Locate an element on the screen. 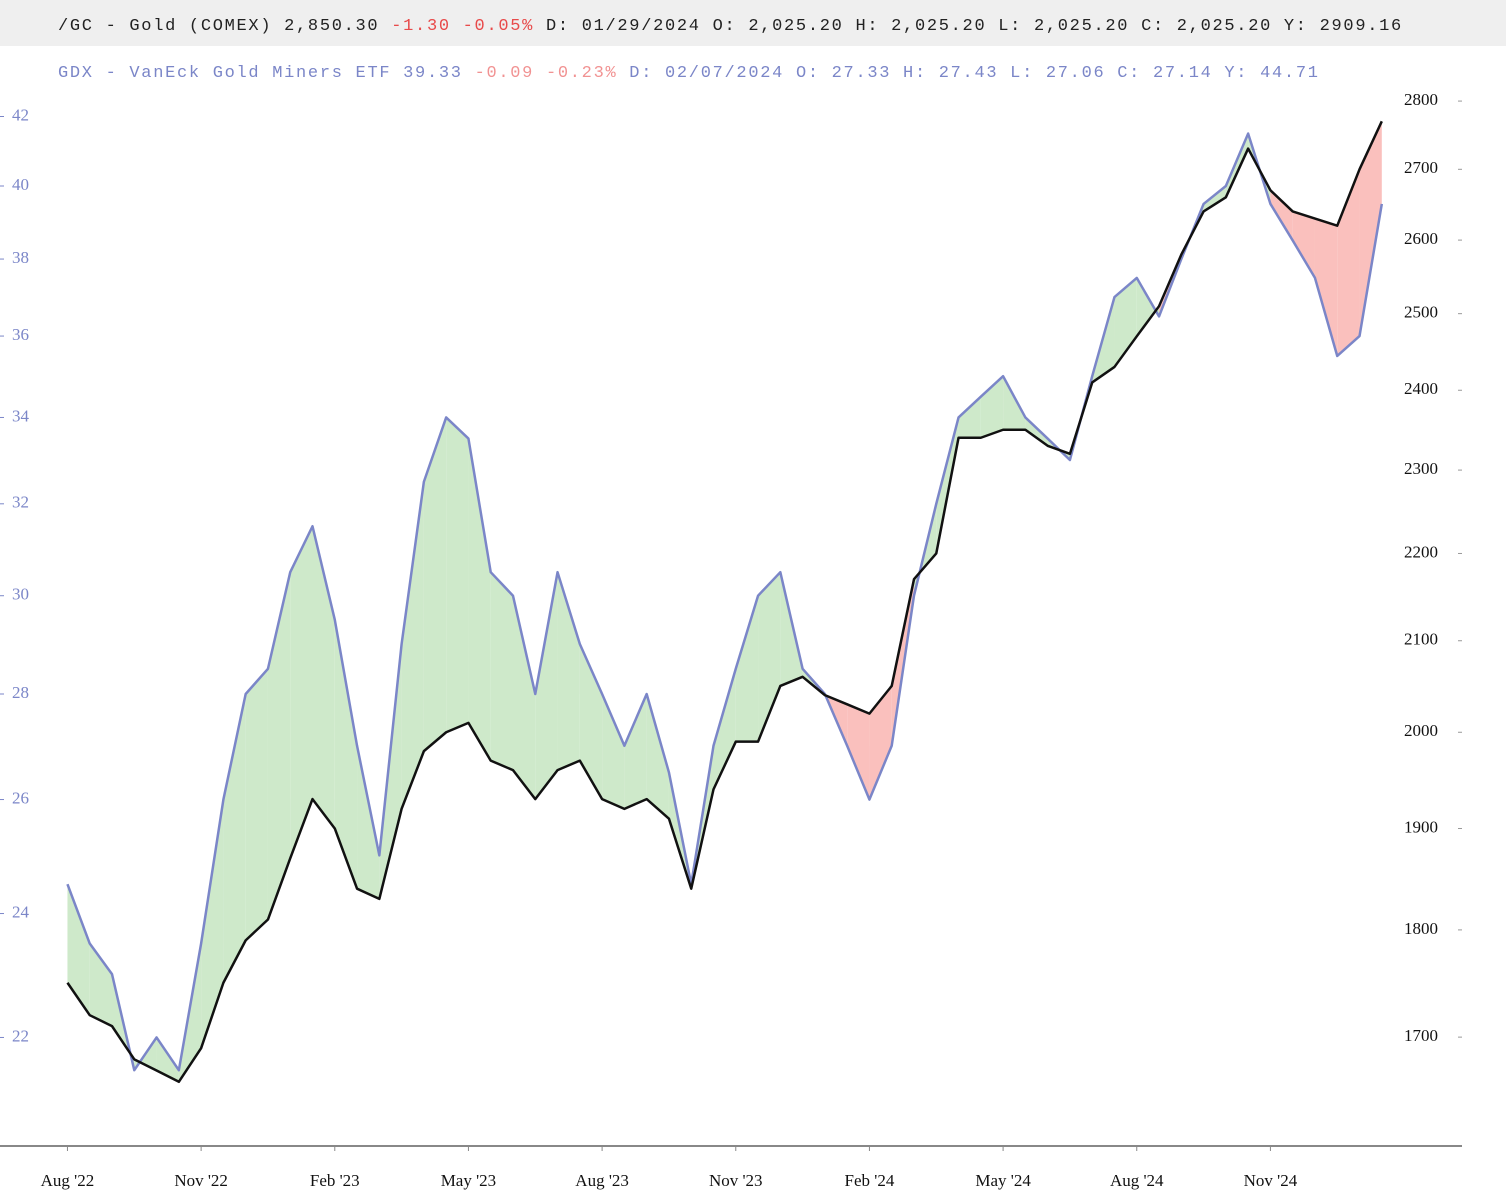 Image resolution: width=1506 pixels, height=1202 pixels. y2-tick-label: 2500 is located at coordinates (1421, 312).